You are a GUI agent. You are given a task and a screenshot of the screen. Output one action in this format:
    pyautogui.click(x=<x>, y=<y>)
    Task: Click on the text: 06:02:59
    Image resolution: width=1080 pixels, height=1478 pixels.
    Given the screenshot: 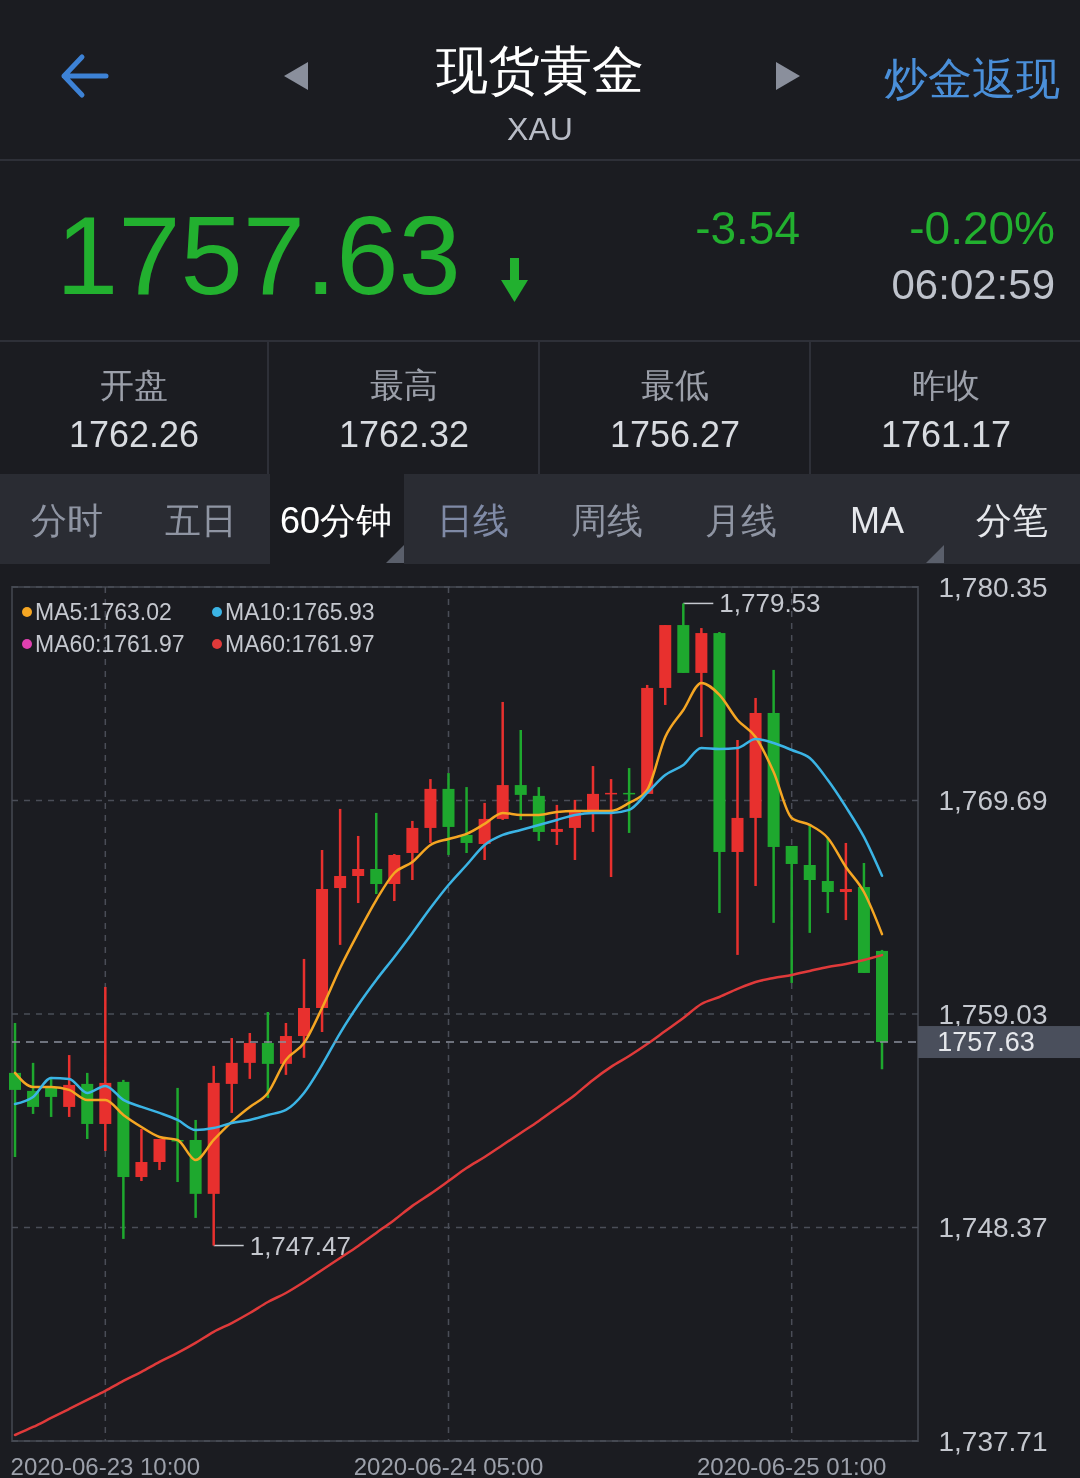 What is the action you would take?
    pyautogui.click(x=973, y=284)
    